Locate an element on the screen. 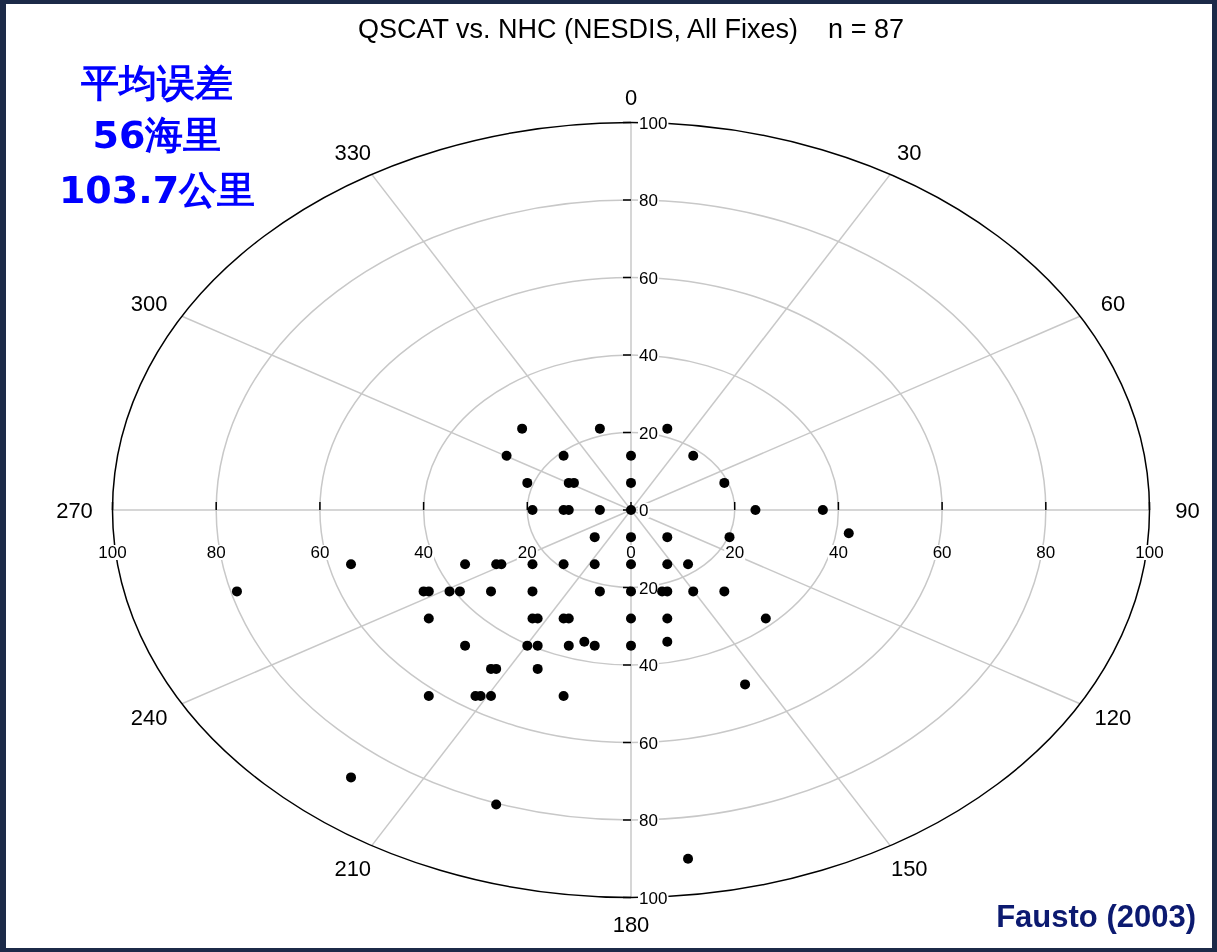 Image resolution: width=1217 pixels, height=952 pixels. x-tick-label: 0 is located at coordinates (631, 552).